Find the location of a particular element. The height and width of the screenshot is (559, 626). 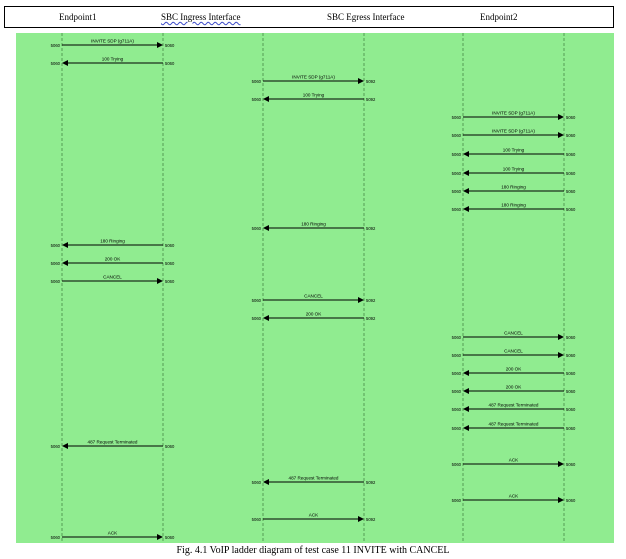

message-2: 100 Trying 5060 5060 is located at coordinates (113, 61).